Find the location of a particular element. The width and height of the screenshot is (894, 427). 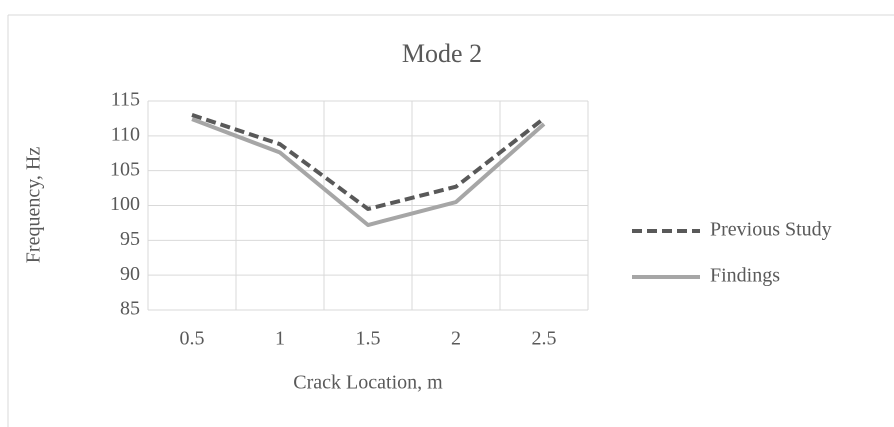

y-tick-label: 115 is located at coordinates (125, 100).